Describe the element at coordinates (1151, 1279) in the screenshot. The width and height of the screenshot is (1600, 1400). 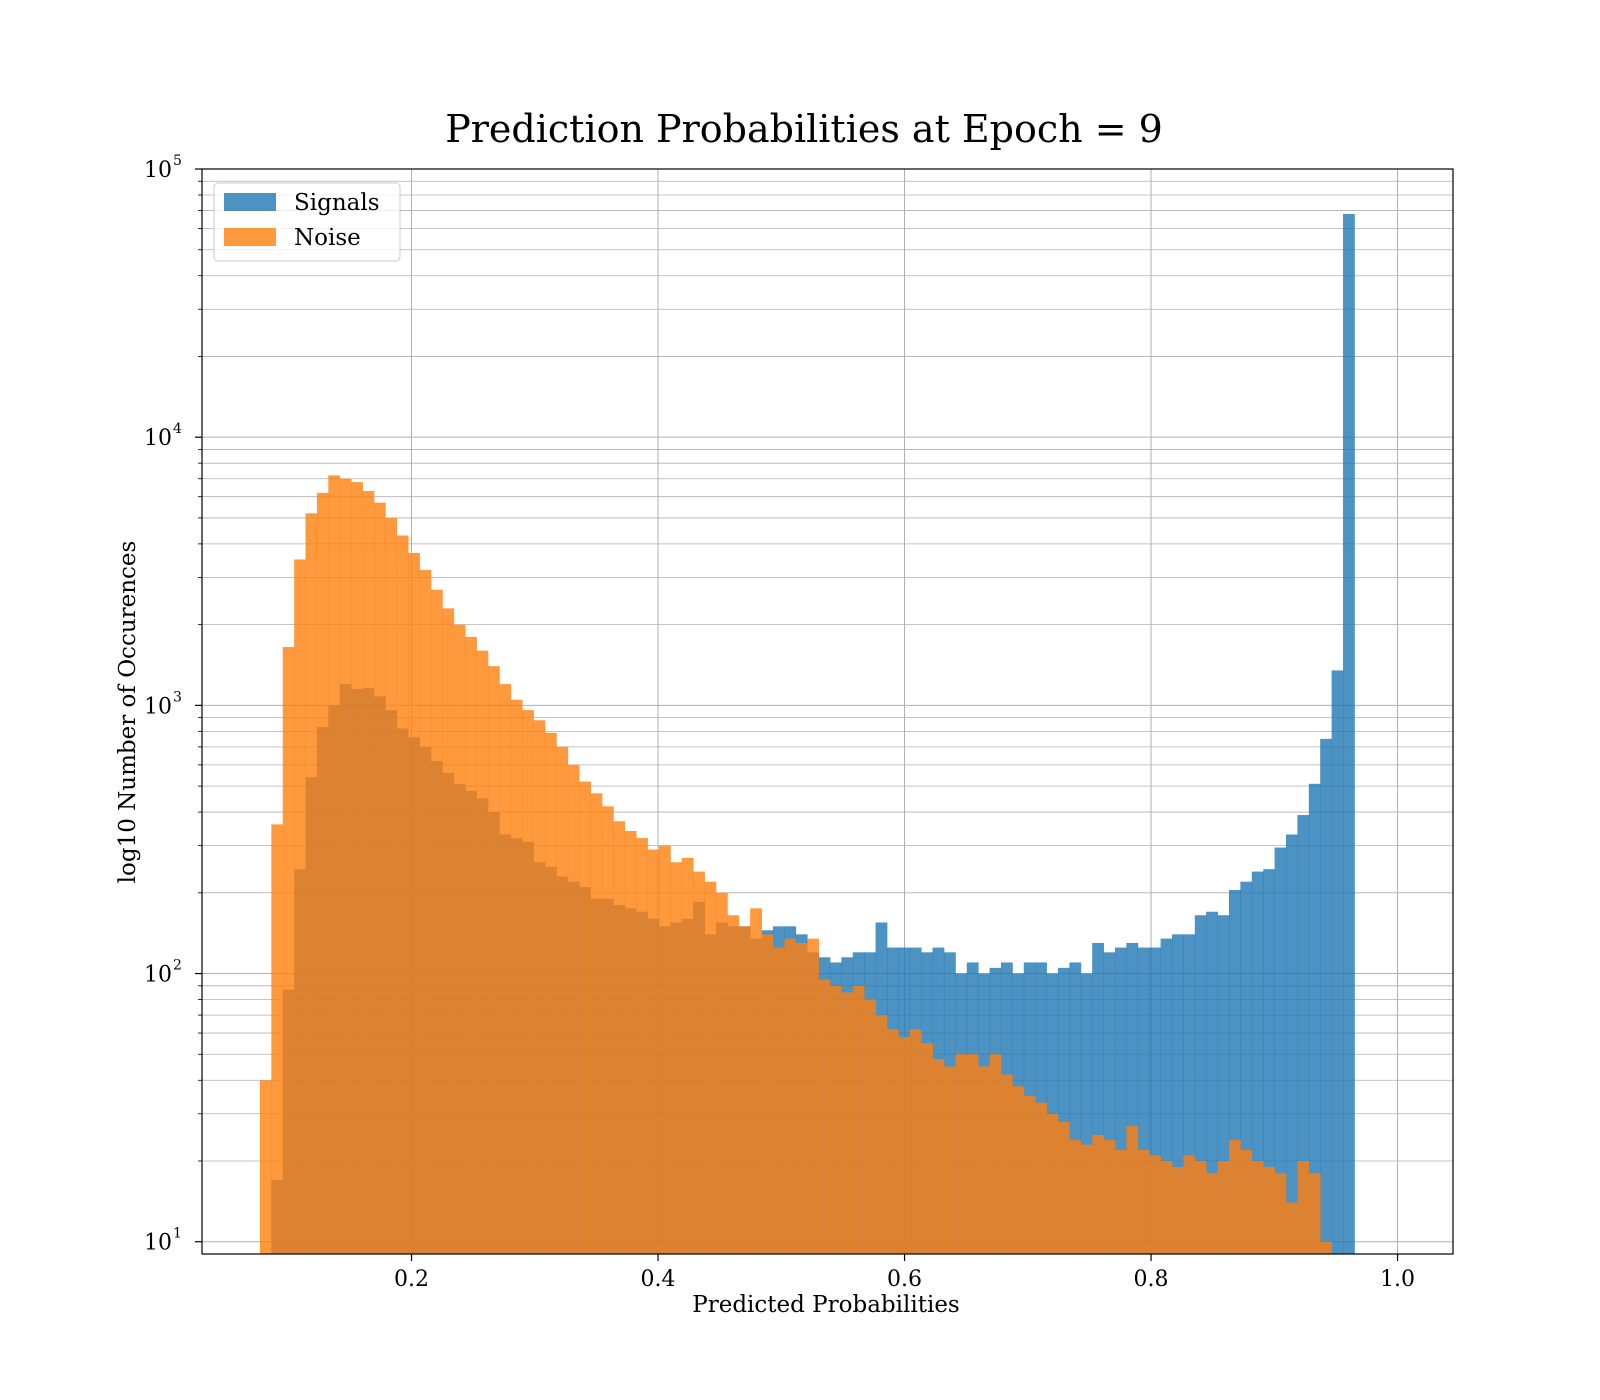
I see `x-tick-label: 0.8` at that location.